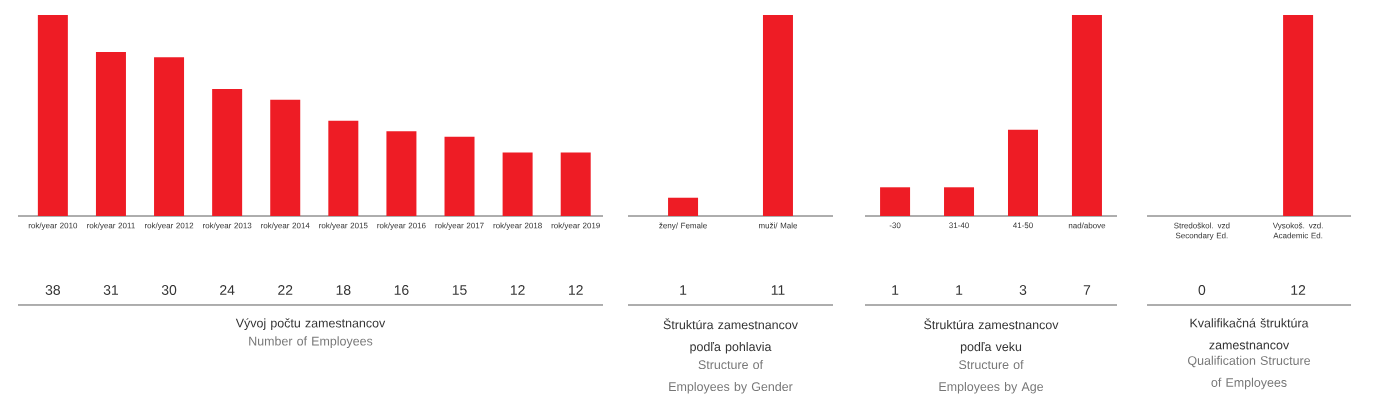 The height and width of the screenshot is (404, 1386). I want to click on data-label: 16, so click(401, 290).